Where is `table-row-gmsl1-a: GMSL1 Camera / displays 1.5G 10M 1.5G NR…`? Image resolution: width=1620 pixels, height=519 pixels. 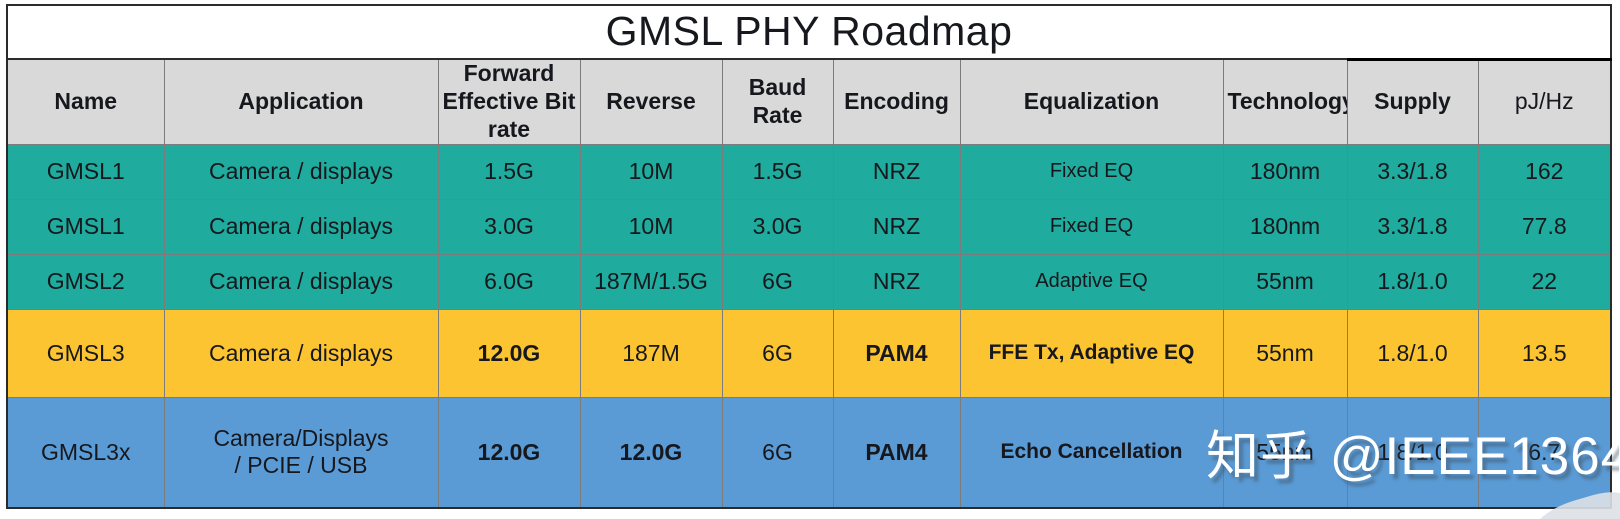
table-row-gmsl1-a: GMSL1 Camera / displays 1.5G 10M 1.5G NR… is located at coordinates (809, 171).